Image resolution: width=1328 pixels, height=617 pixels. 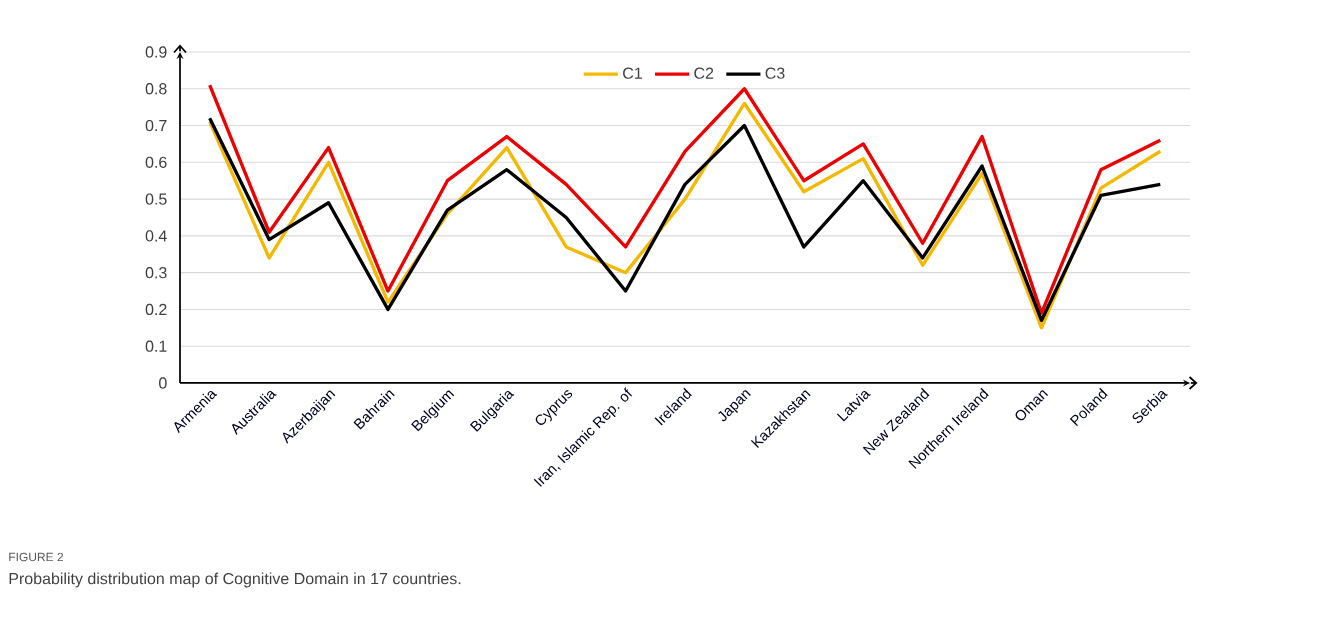 I want to click on text: Probability distribution map of Cognitive Domain in 17 countries., so click(x=235, y=580).